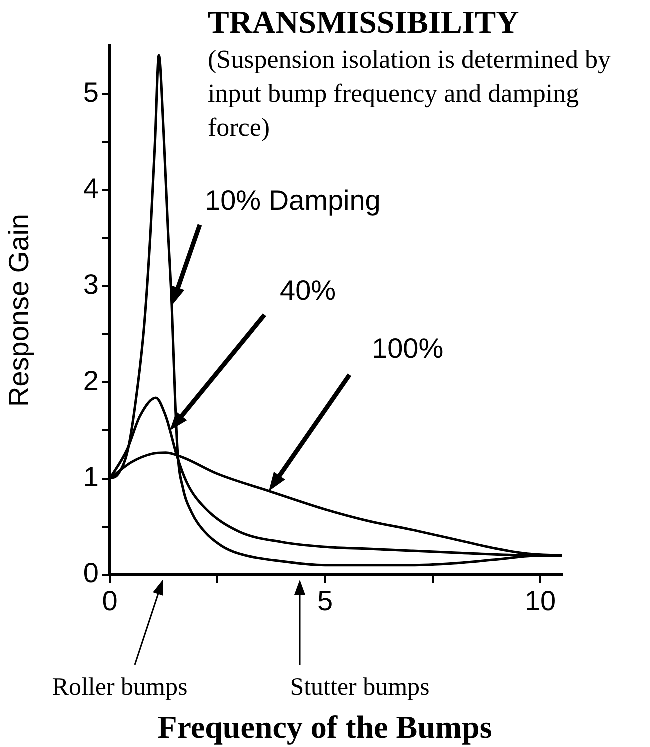 The height and width of the screenshot is (747, 650). Describe the element at coordinates (19, 311) in the screenshot. I see `y-axis-title: Response Gain` at that location.